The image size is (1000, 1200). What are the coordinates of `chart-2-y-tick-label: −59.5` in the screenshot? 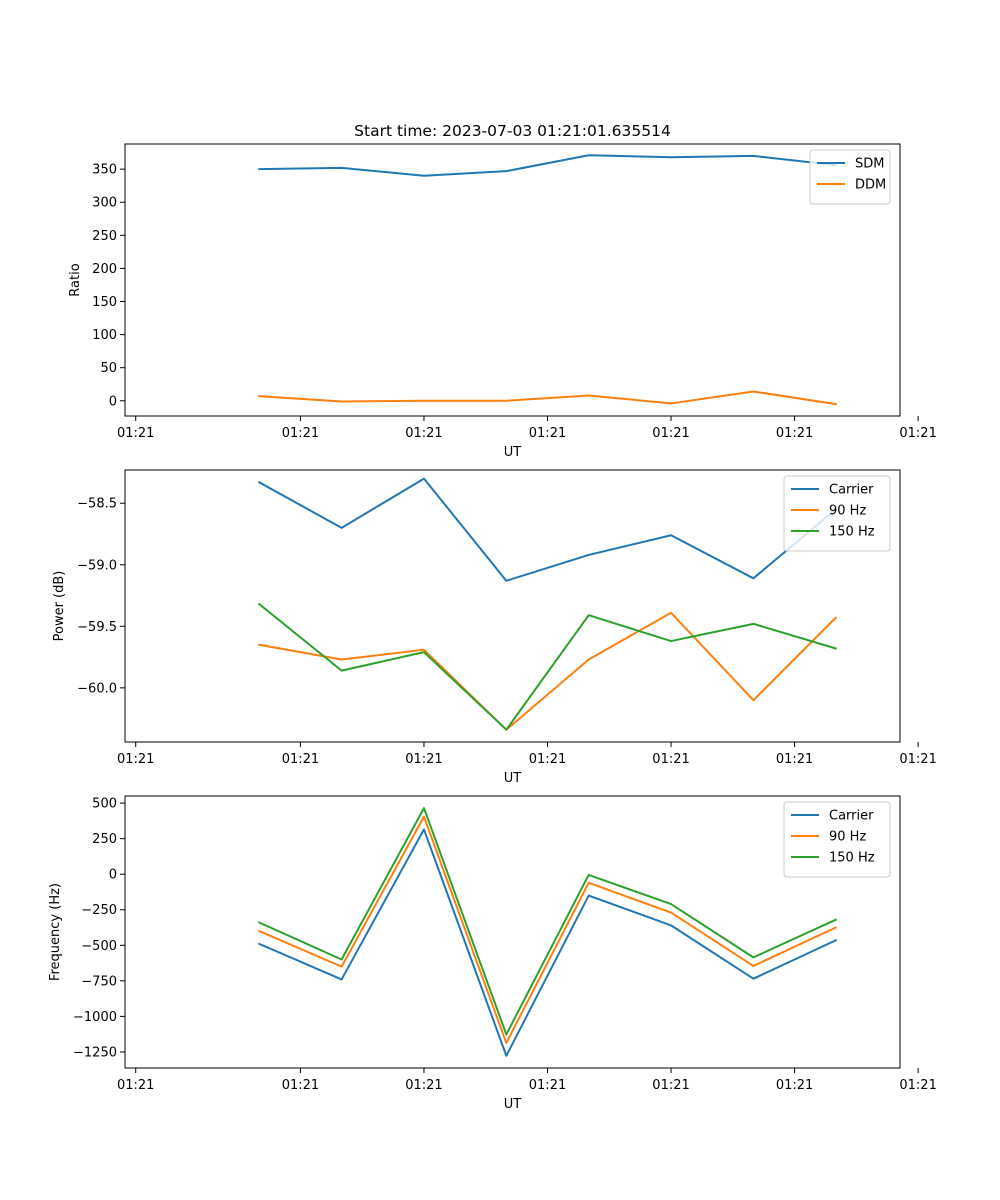 It's located at (97, 627).